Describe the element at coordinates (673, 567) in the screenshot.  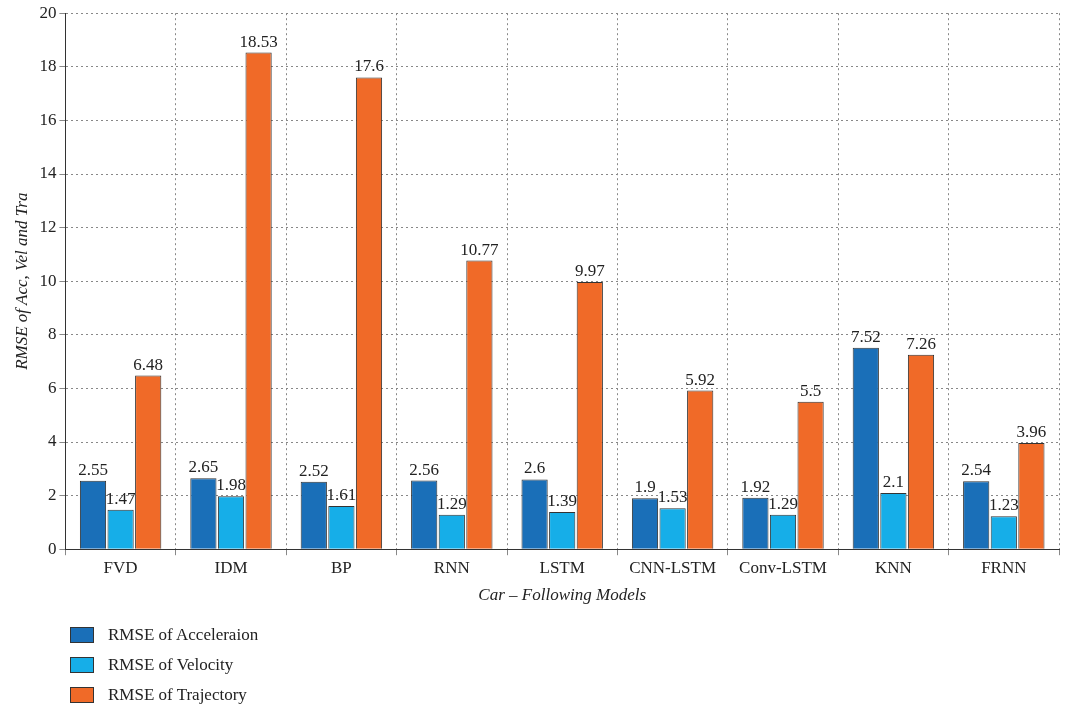
I see `x-tick-label: CNN-LSTM` at that location.